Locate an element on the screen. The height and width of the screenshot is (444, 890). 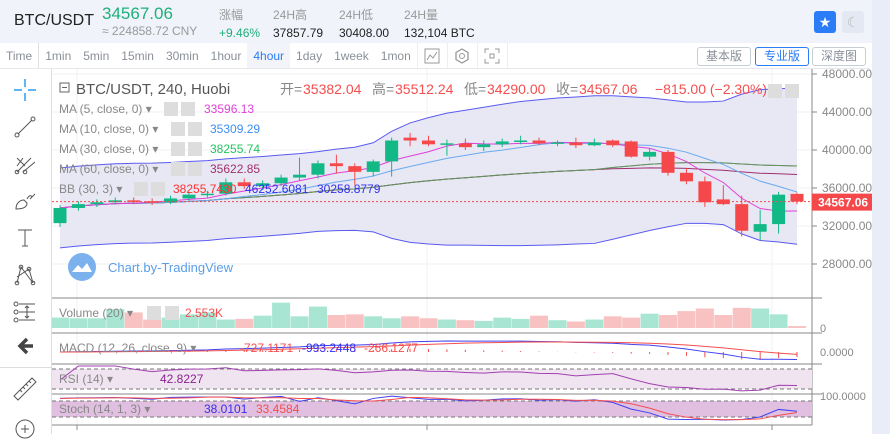
star-icon: ★ is located at coordinates (825, 22).